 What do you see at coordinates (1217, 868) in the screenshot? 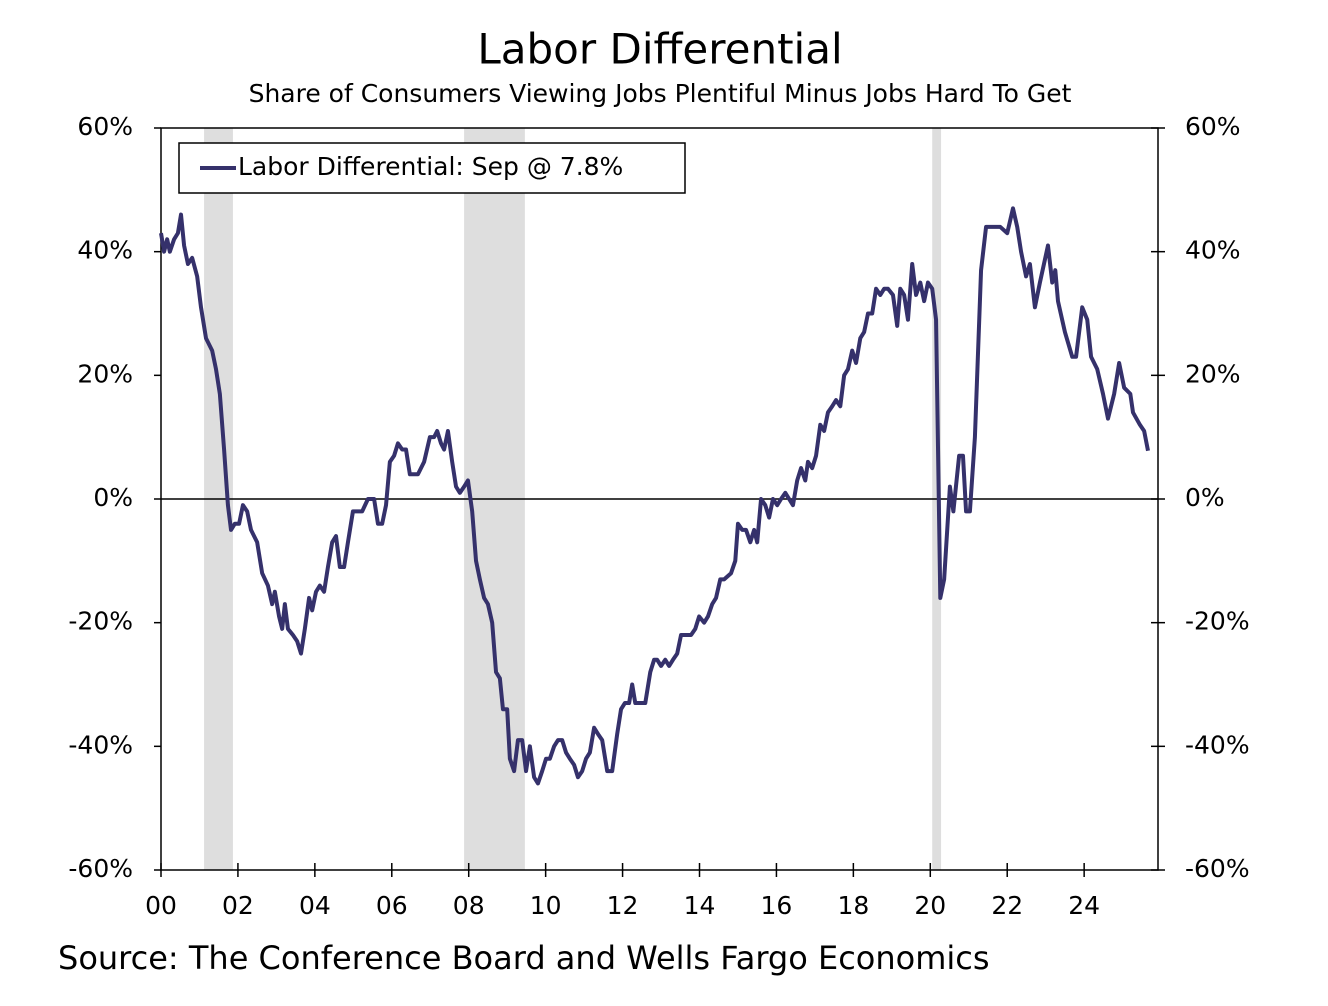
I see `y2-tick-label: -60%` at bounding box center [1217, 868].